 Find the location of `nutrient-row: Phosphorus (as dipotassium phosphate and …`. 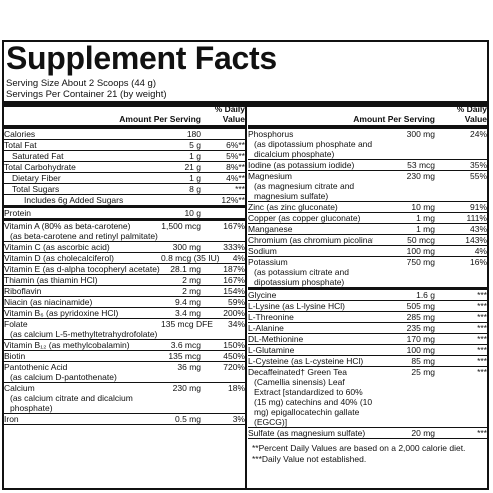

nutrient-row: Phosphorus (as dipotassium phosphate and … is located at coordinates (367, 144).